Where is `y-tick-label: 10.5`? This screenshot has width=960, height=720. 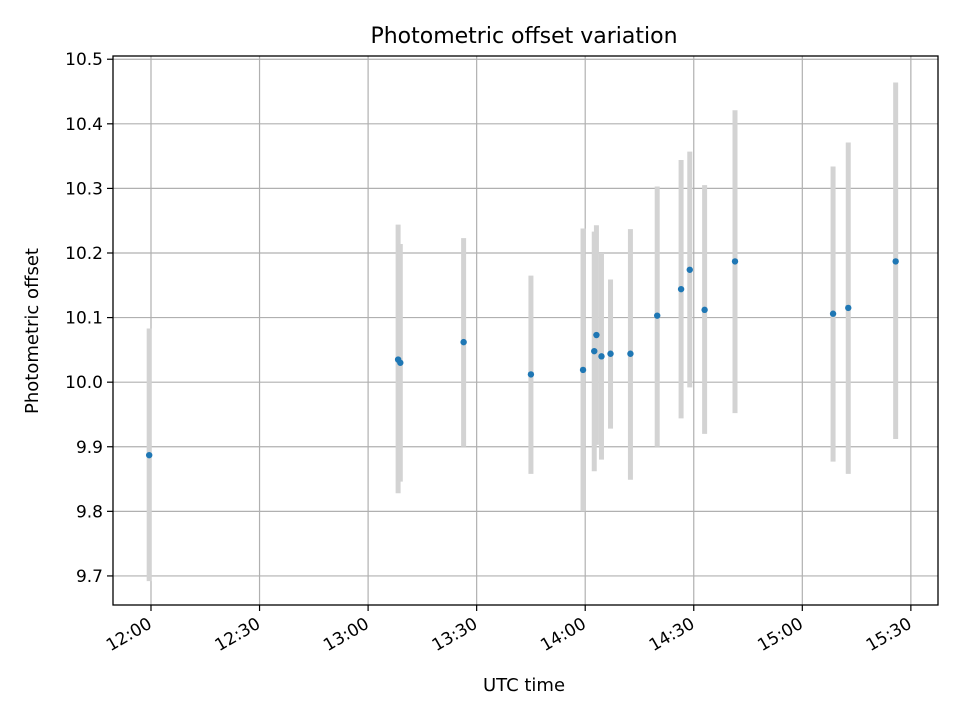 y-tick-label: 10.5 is located at coordinates (84, 60).